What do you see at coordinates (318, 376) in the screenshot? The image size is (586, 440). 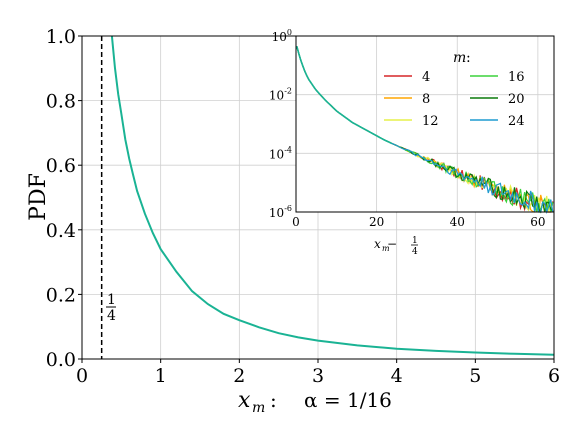 I see `main-x-tick-label: 3` at bounding box center [318, 376].